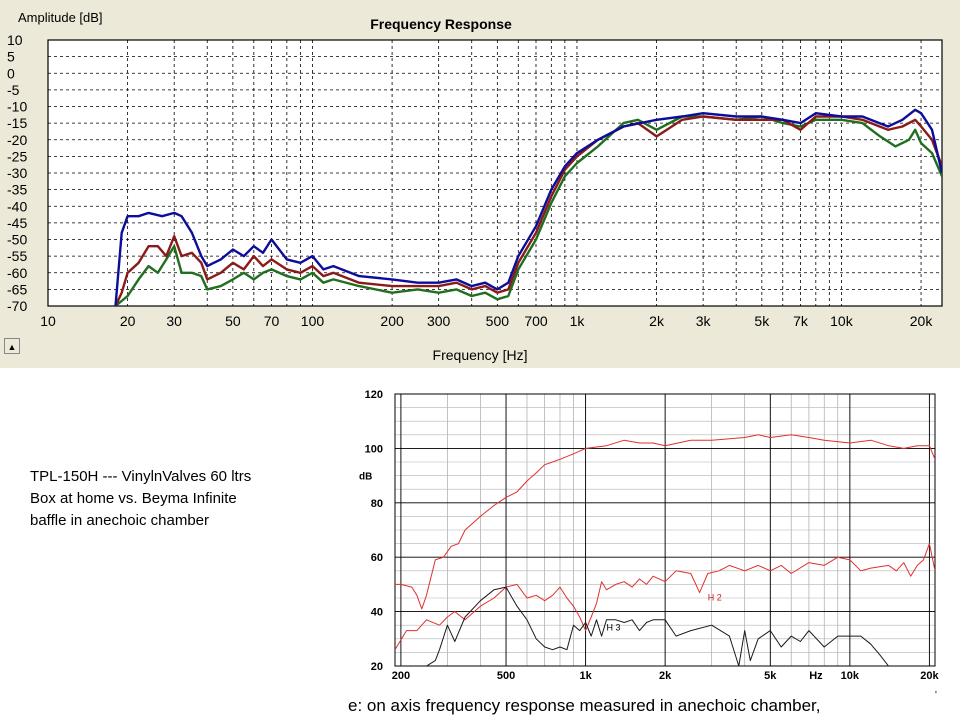 The height and width of the screenshot is (720, 960). What do you see at coordinates (536, 321) in the screenshot?
I see `x-tick-label: 700` at bounding box center [536, 321].